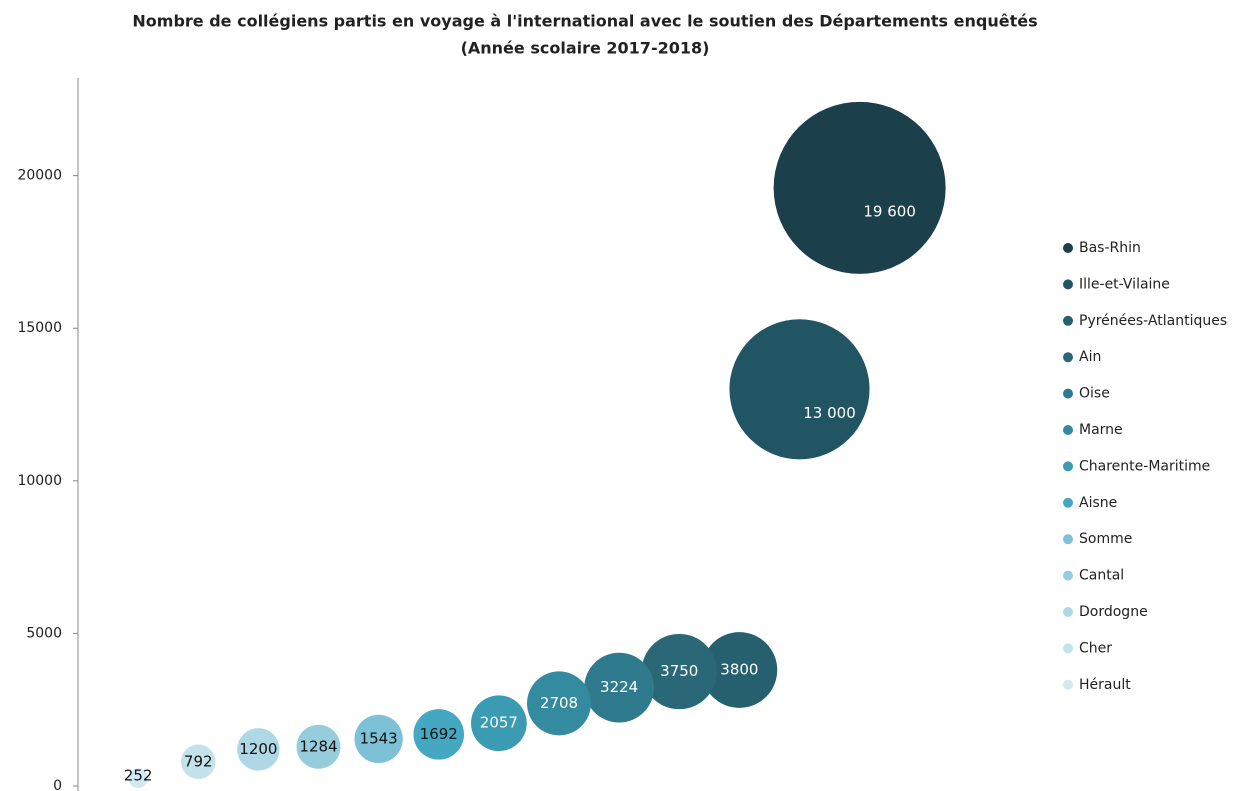 The height and width of the screenshot is (791, 1253). What do you see at coordinates (1095, 648) in the screenshot?
I see `legend-label: Cher` at bounding box center [1095, 648].